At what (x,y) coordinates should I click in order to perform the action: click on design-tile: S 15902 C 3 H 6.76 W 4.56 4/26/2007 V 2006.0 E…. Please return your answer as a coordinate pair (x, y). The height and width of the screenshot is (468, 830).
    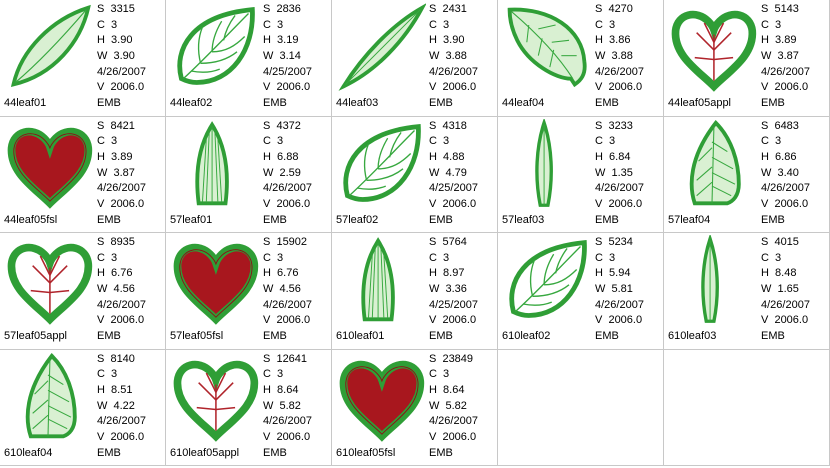
    Looking at the image, I should click on (249, 291).